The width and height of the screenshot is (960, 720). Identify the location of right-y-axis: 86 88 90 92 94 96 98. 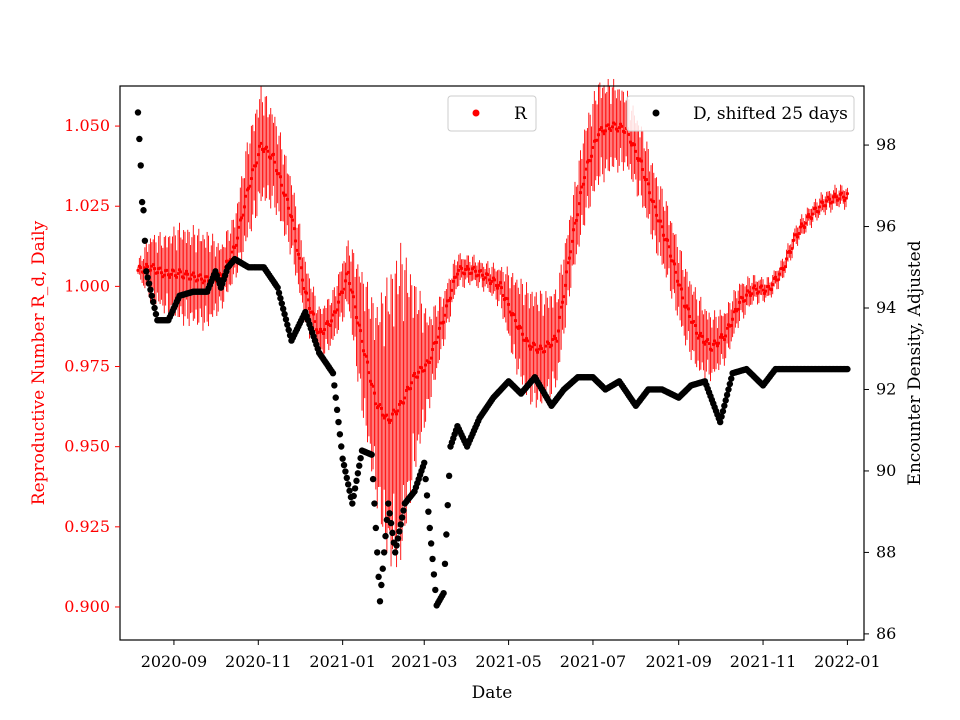
(880, 389).